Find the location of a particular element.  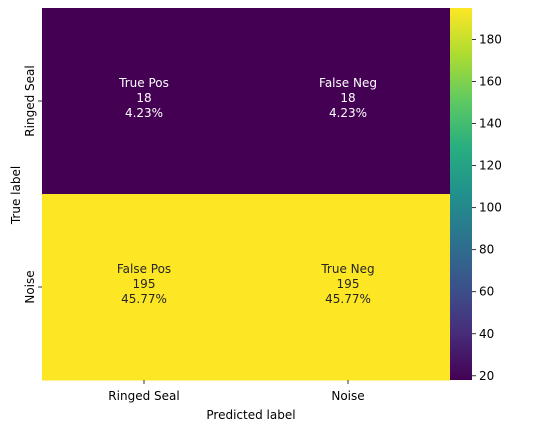

colorbar-tick-label: 100 is located at coordinates (490, 208).